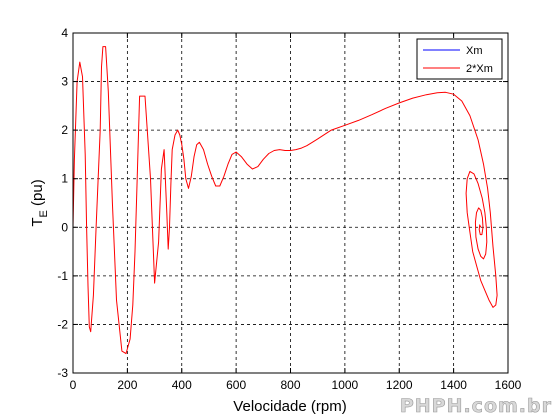 This screenshot has width=560, height=420. I want to click on x-axis-label: Velocidade (rpm), so click(289, 406).